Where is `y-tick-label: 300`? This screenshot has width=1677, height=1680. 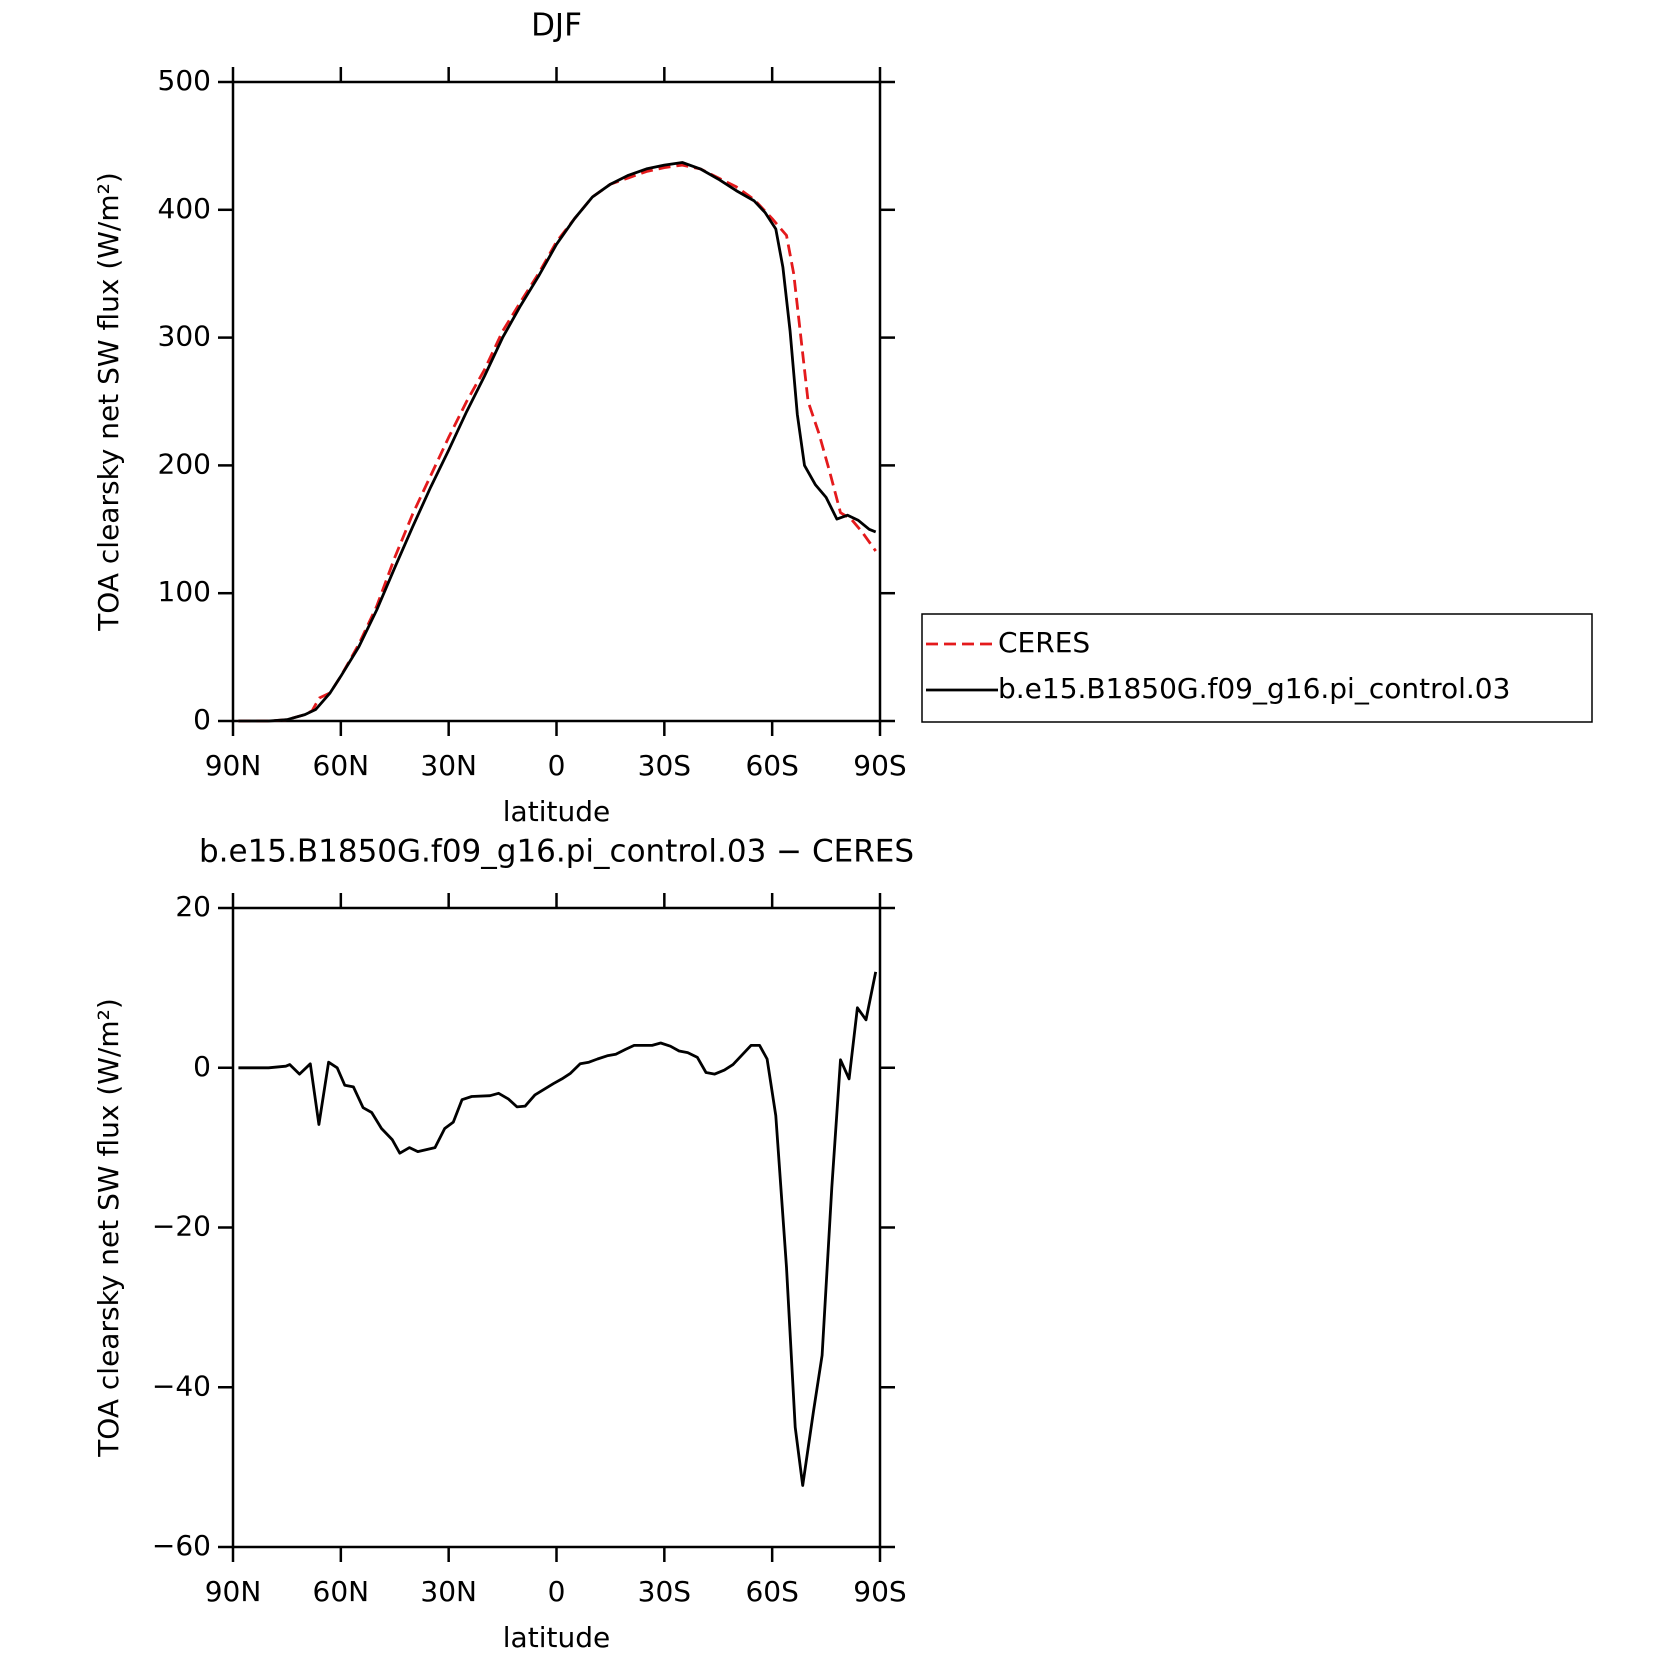
y-tick-label: 300 is located at coordinates (184, 336).